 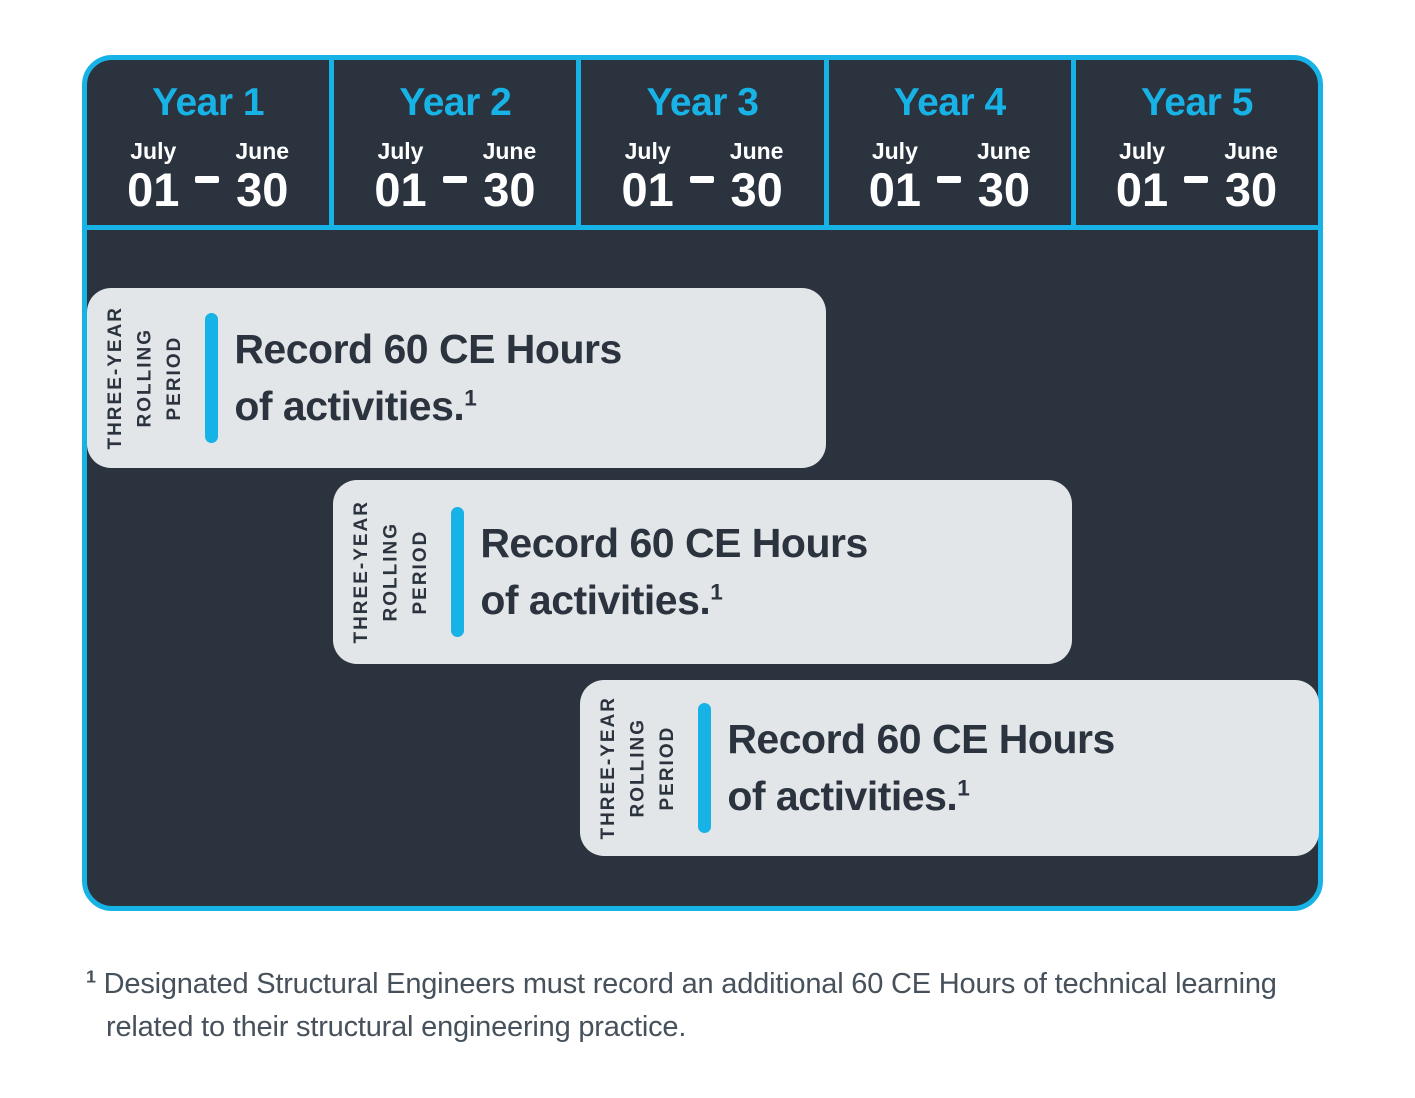 What do you see at coordinates (208, 102) in the screenshot?
I see `year-label: Year 1` at bounding box center [208, 102].